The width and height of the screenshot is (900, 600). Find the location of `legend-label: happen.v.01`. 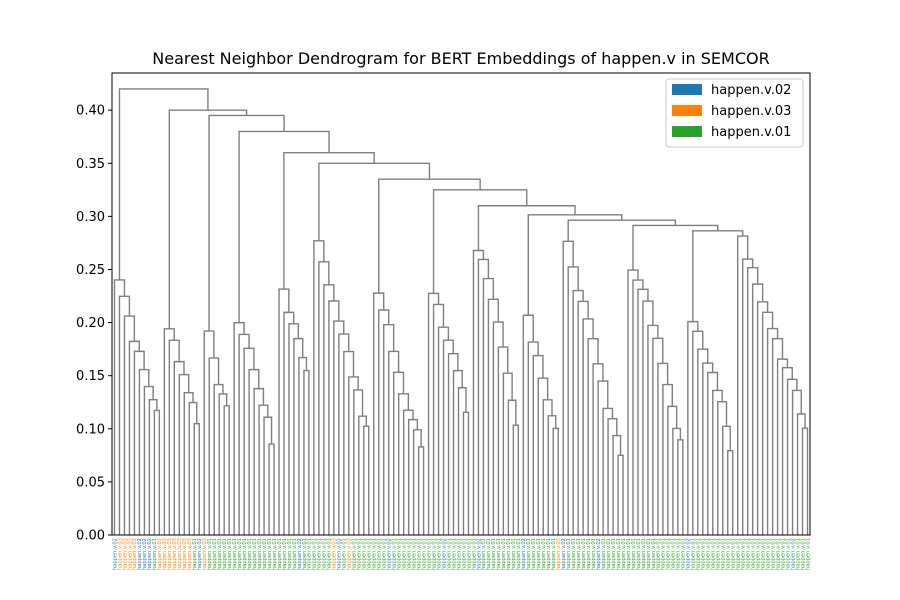

legend-label: happen.v.01 is located at coordinates (751, 132).